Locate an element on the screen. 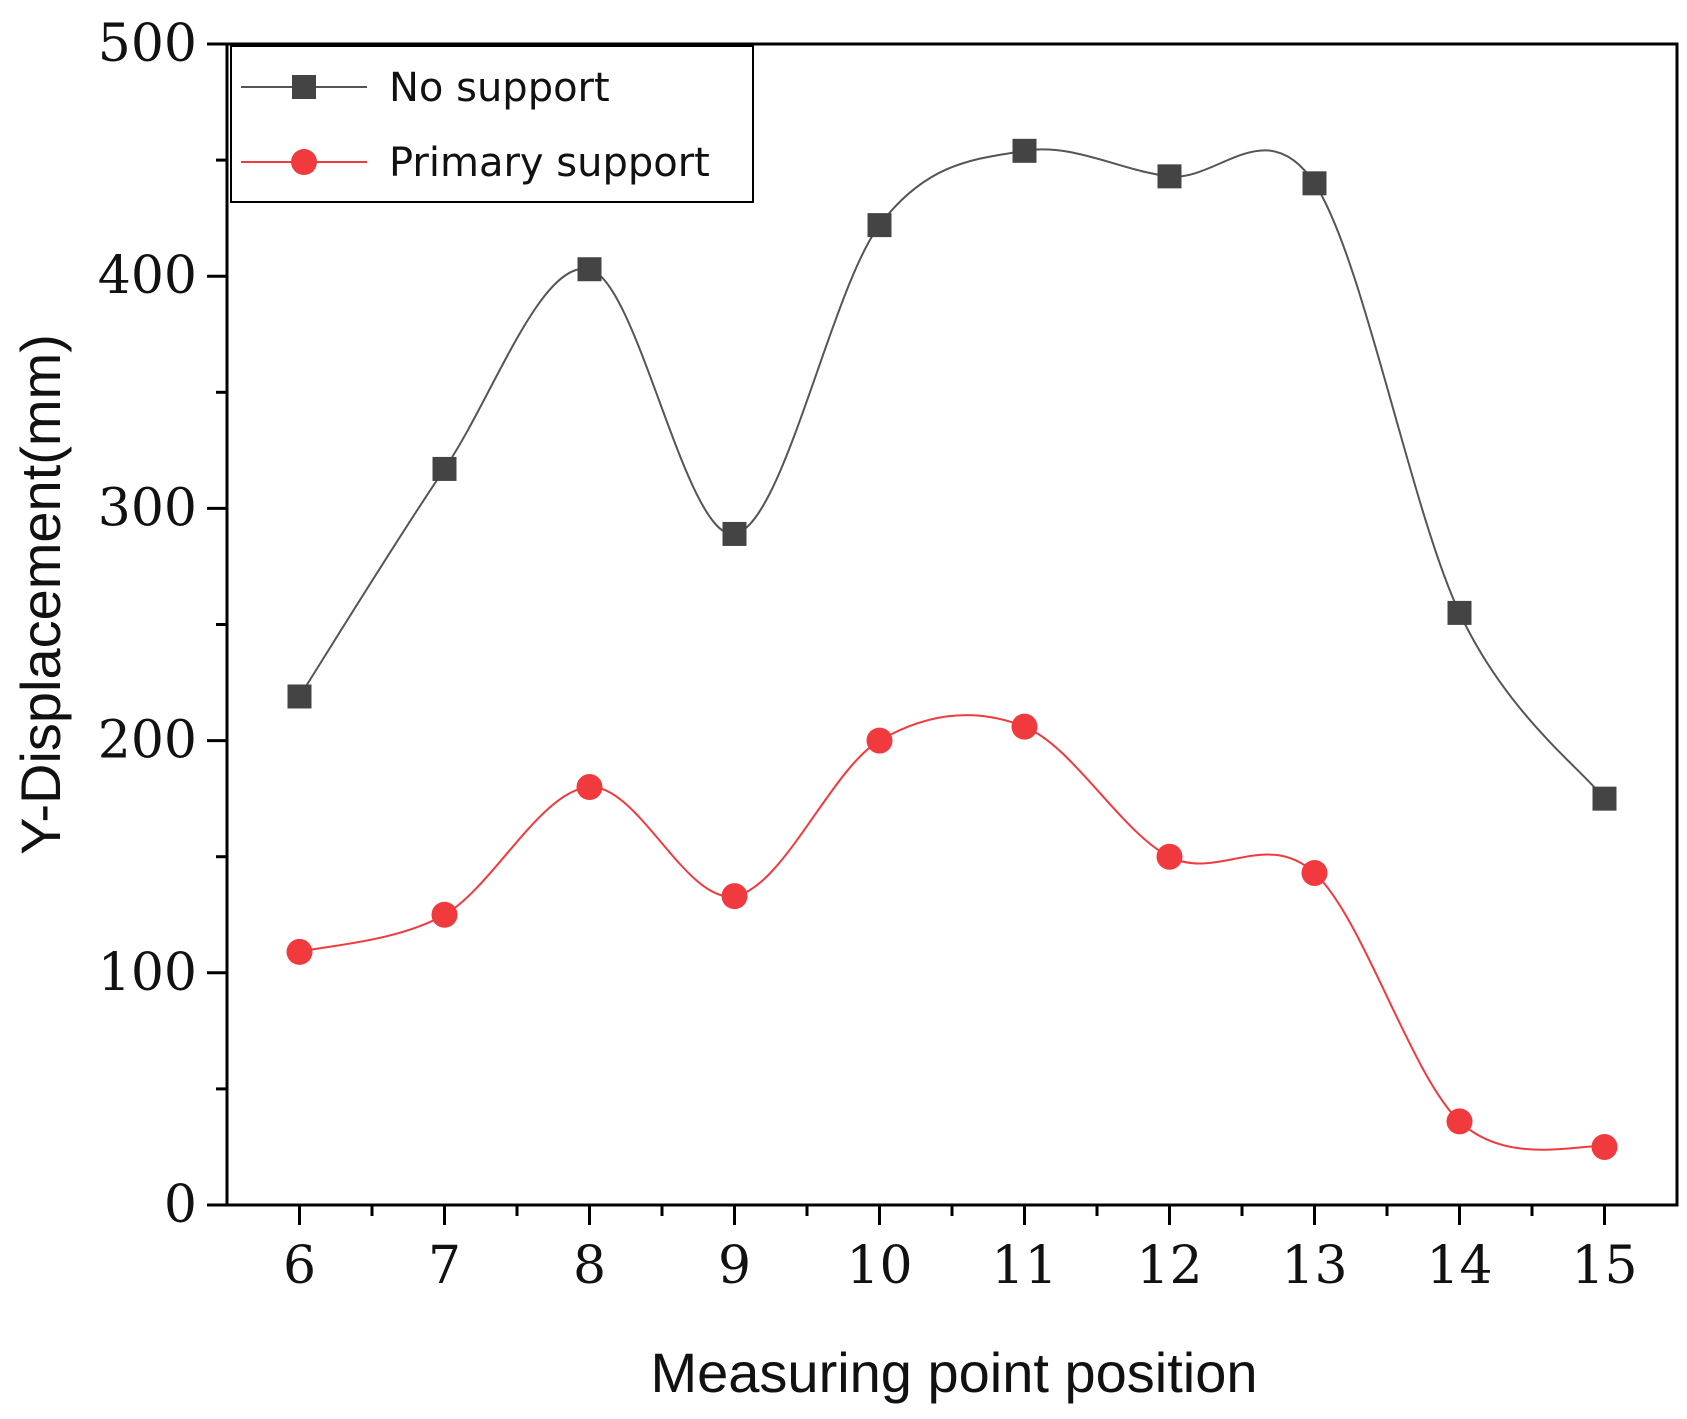 The width and height of the screenshot is (1687, 1419). y-tick-label: 100 is located at coordinates (147, 973).